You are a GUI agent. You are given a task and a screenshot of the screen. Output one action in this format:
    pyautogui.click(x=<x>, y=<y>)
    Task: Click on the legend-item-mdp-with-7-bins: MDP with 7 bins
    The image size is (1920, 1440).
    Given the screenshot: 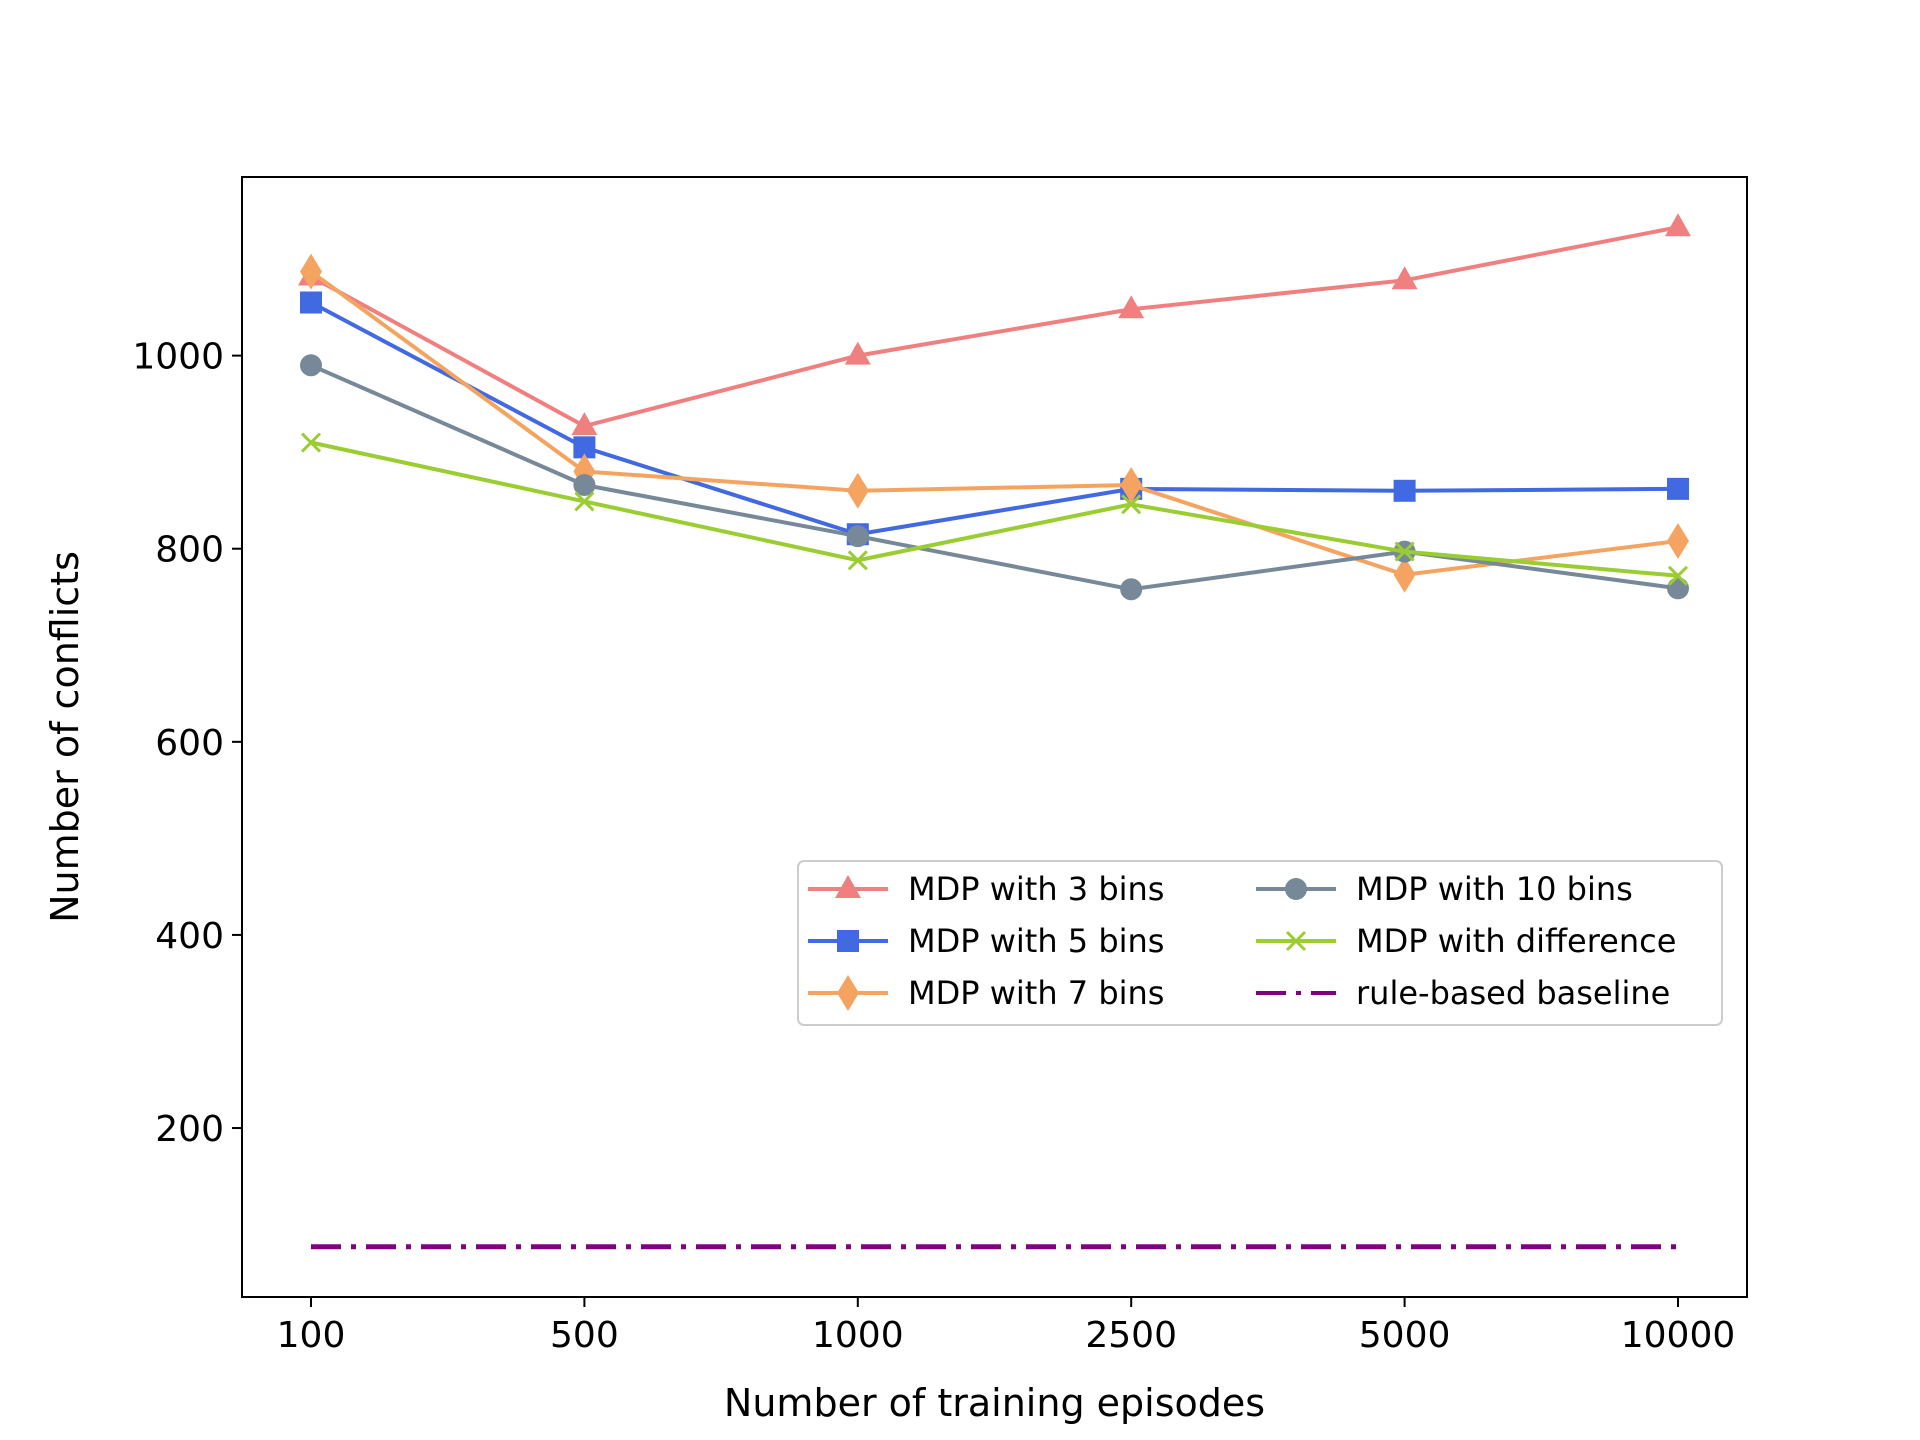 What is the action you would take?
    pyautogui.click(x=986, y=993)
    